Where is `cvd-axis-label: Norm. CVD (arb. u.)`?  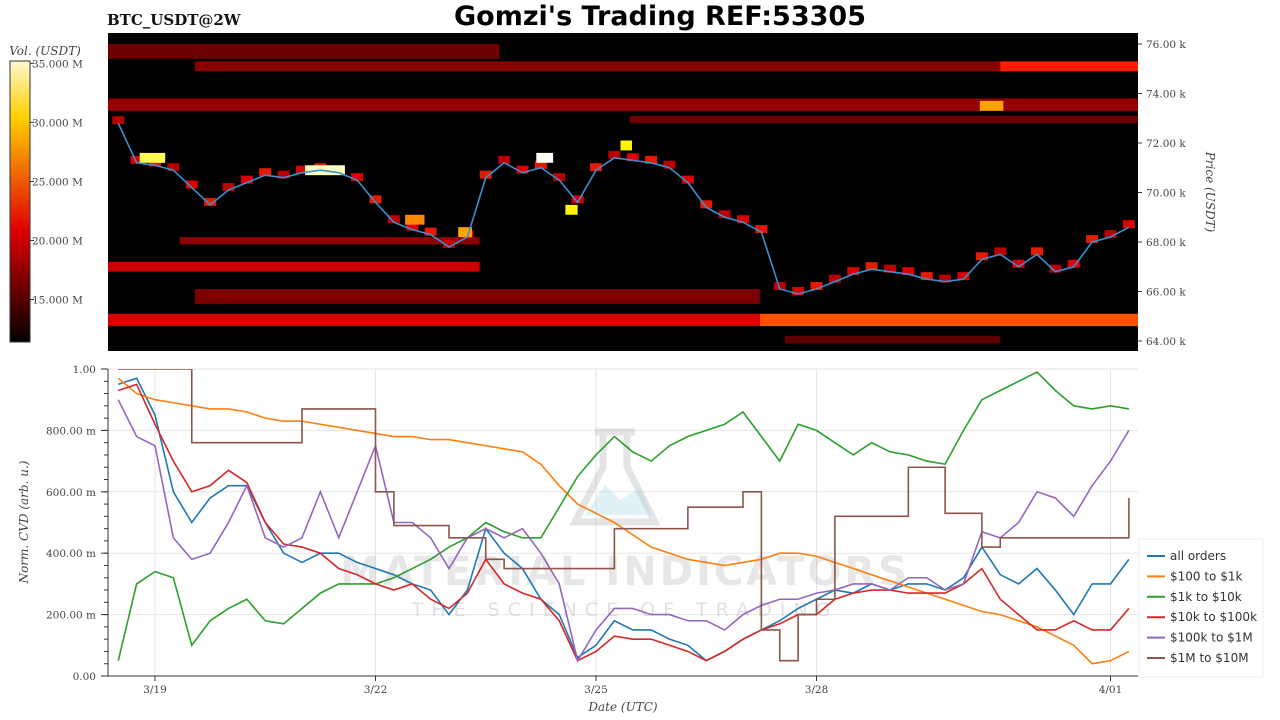 cvd-axis-label: Norm. CVD (arb. u.) is located at coordinates (24, 522).